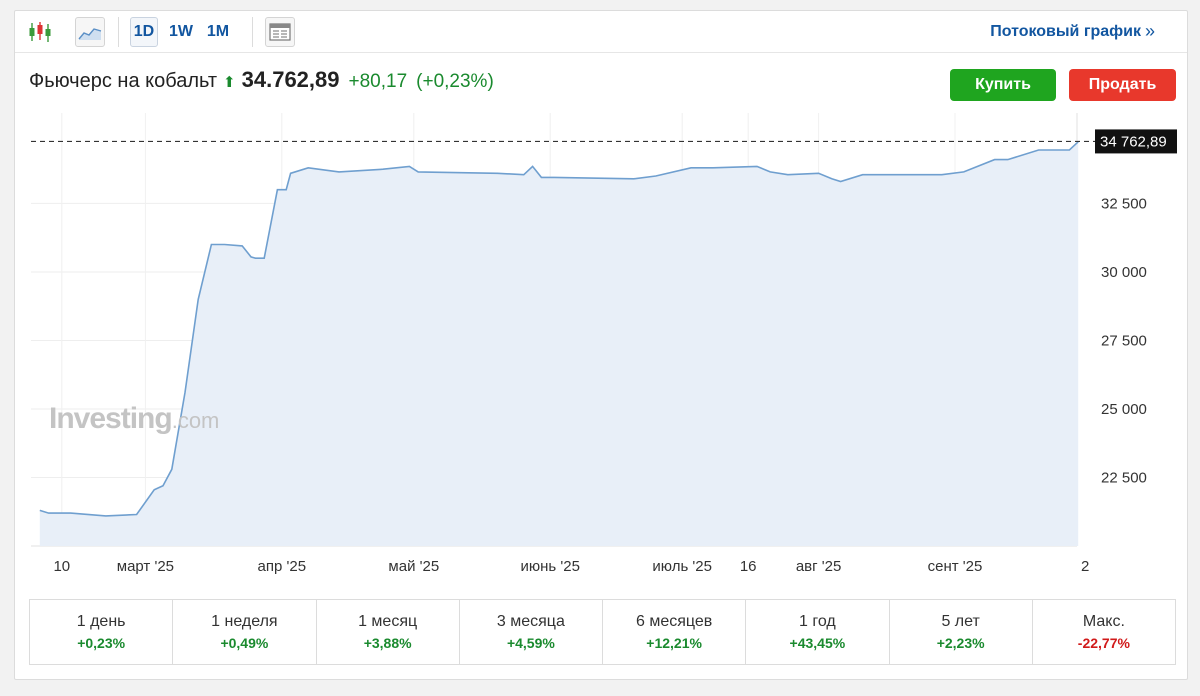 This screenshot has height=696, width=1200. Describe the element at coordinates (280, 32) in the screenshot. I see `table-view-icon` at that location.